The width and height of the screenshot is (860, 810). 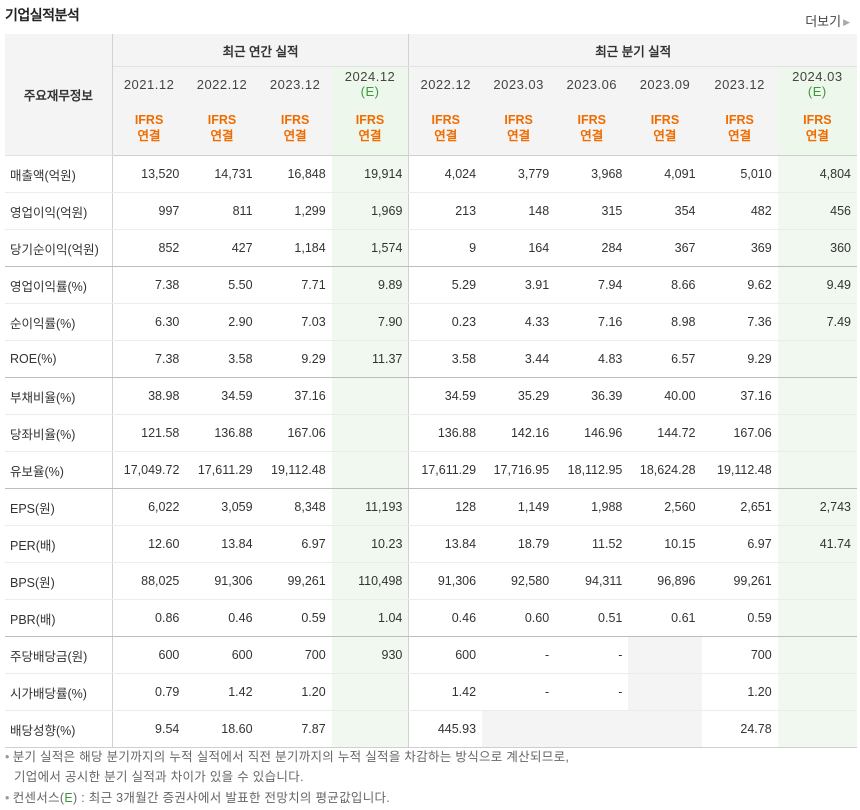 I want to click on table-row: 시가배당률(%) 0.79 1.42 1.20 1.42- -1.20, so click(x=431, y=692).